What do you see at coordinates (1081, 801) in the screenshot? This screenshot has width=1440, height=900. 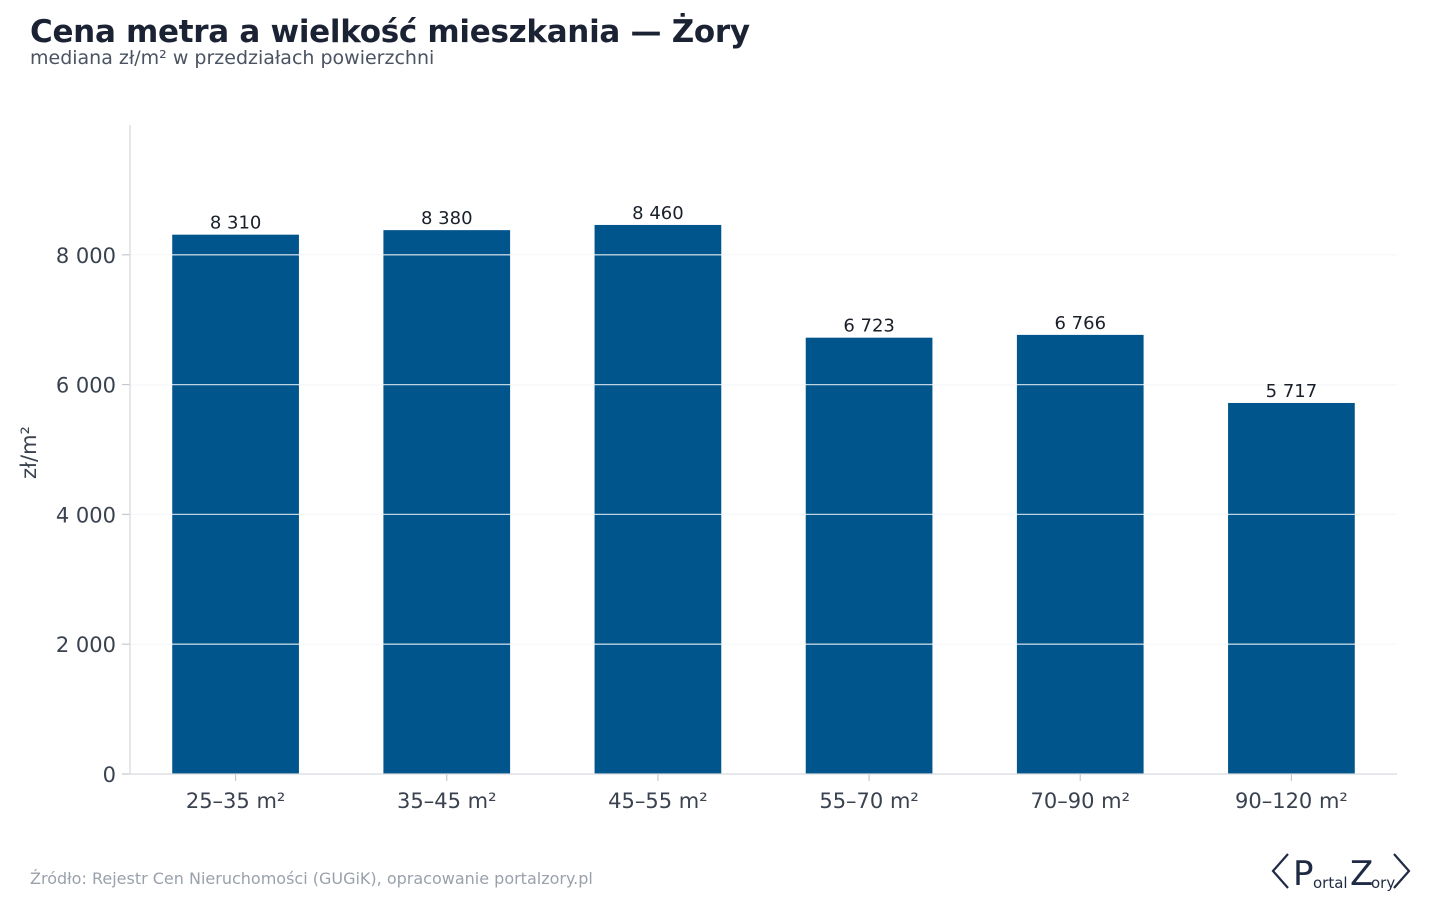 I see `x-tick-label: 70–90 m²` at bounding box center [1081, 801].